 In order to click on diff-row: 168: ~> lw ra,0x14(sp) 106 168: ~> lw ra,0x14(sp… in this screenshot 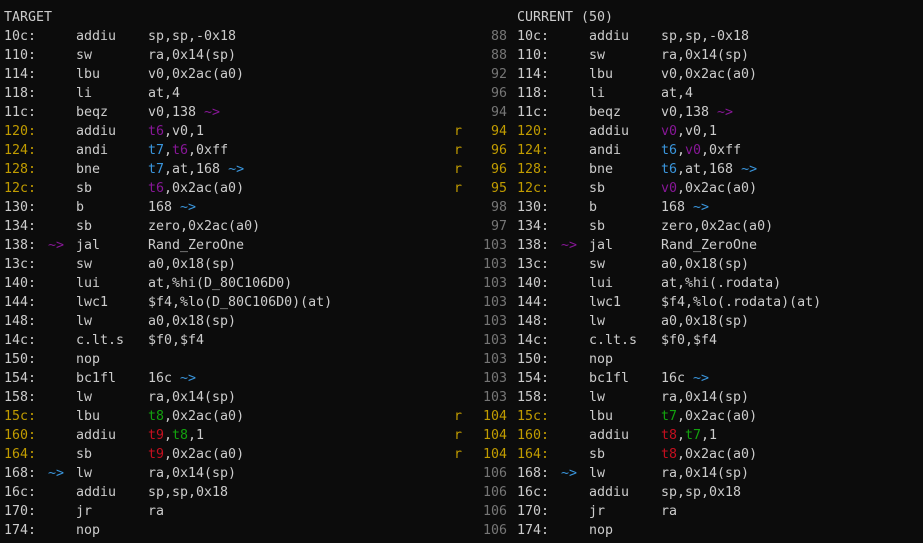, I will do `click(461, 473)`.